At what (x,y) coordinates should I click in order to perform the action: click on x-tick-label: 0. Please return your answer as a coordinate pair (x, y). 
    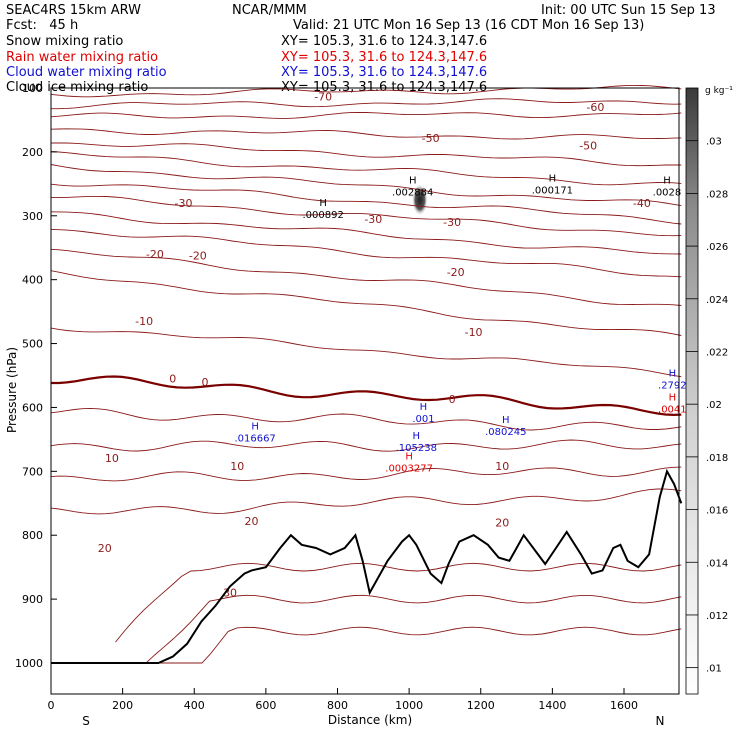
    Looking at the image, I should click on (51, 705).